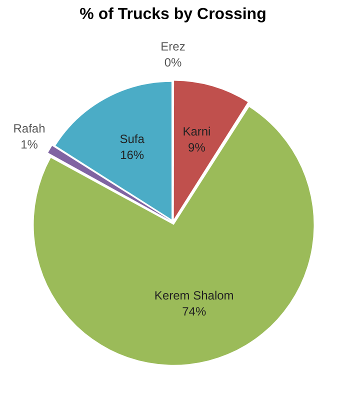 The image size is (346, 400). What do you see at coordinates (197, 147) in the screenshot?
I see `data-label: 9%` at bounding box center [197, 147].